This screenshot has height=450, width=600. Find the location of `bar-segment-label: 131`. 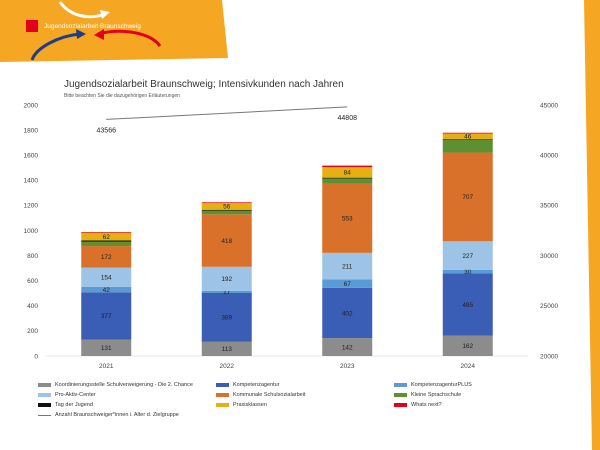

bar-segment-label: 131 is located at coordinates (106, 348).